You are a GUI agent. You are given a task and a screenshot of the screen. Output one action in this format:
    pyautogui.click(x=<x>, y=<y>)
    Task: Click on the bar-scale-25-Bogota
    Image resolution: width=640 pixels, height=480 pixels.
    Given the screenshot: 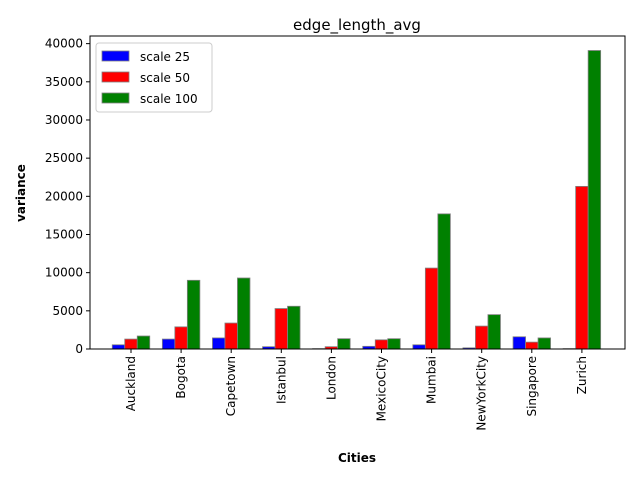 What is the action you would take?
    pyautogui.click(x=168, y=344)
    